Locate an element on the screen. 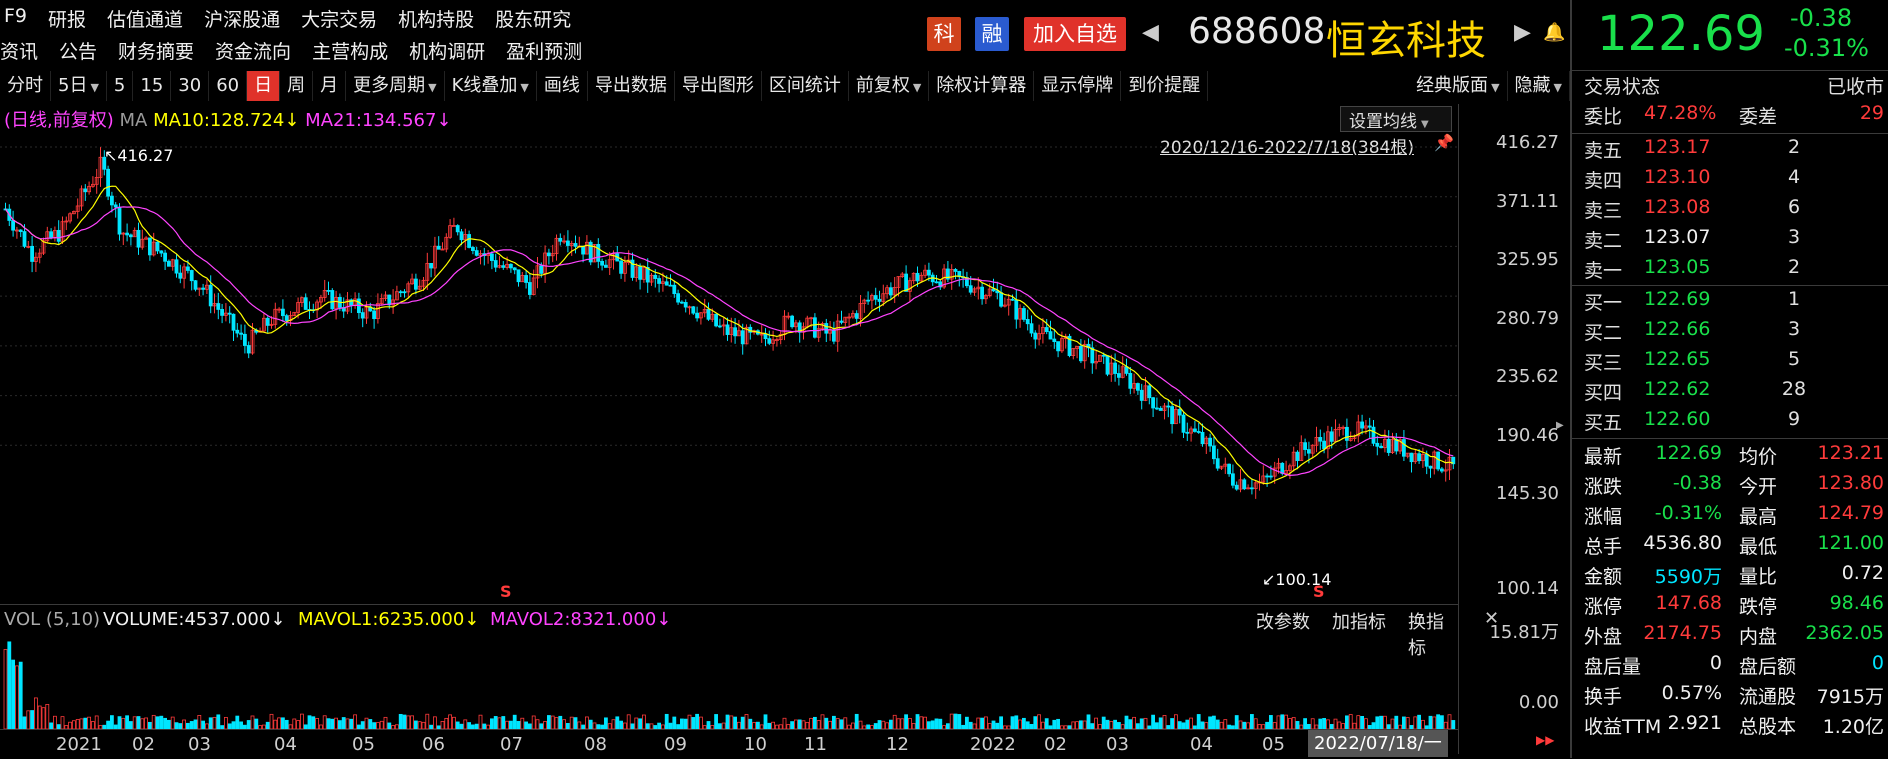 The width and height of the screenshot is (1888, 759). export-data-button: 导出数据 is located at coordinates (631, 86).